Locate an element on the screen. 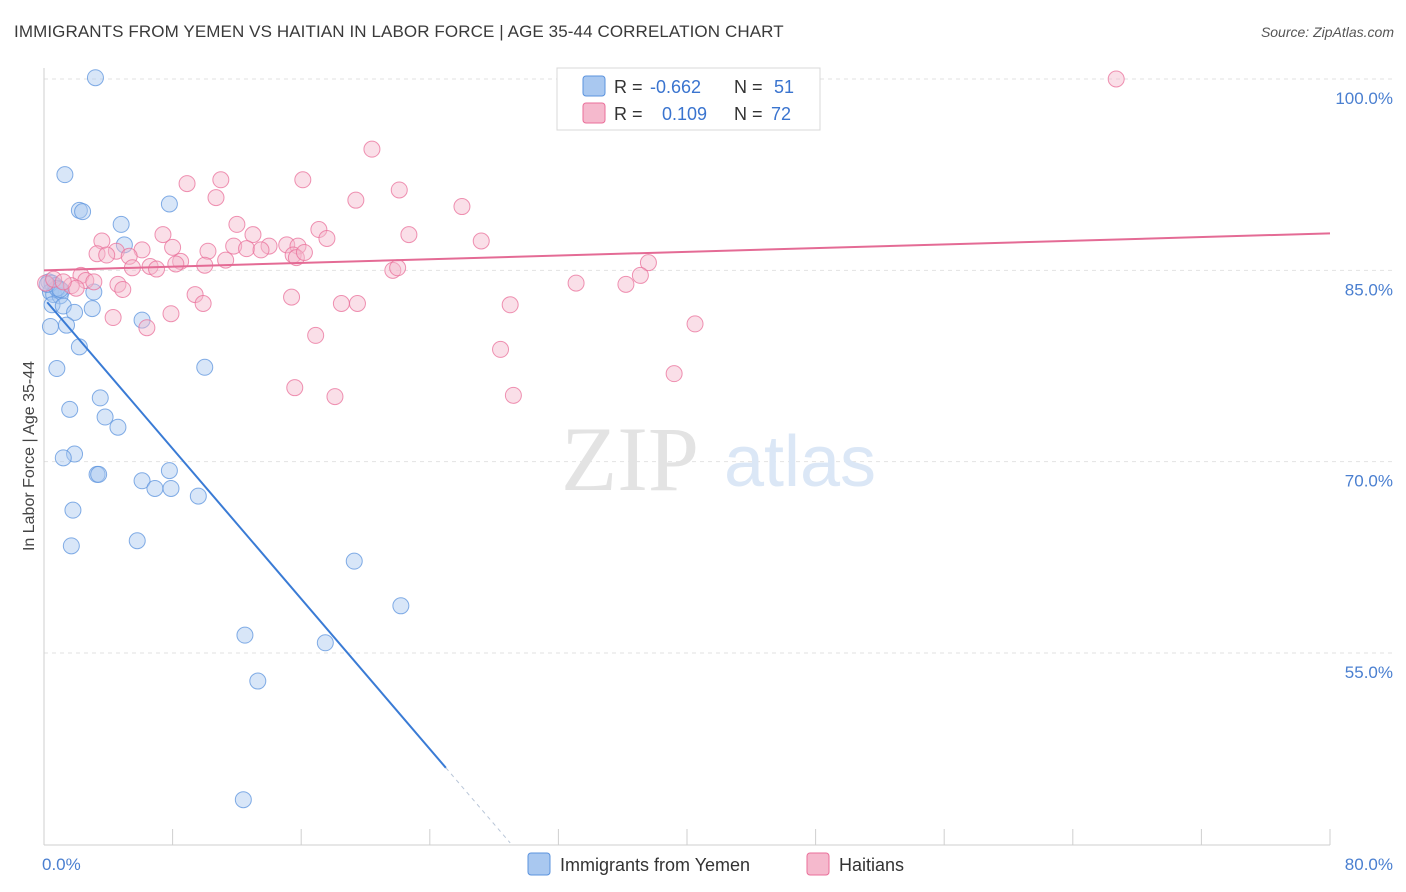 This screenshot has width=1406, height=892. legend-r-value-yemen: -0.662 is located at coordinates (675, 87).